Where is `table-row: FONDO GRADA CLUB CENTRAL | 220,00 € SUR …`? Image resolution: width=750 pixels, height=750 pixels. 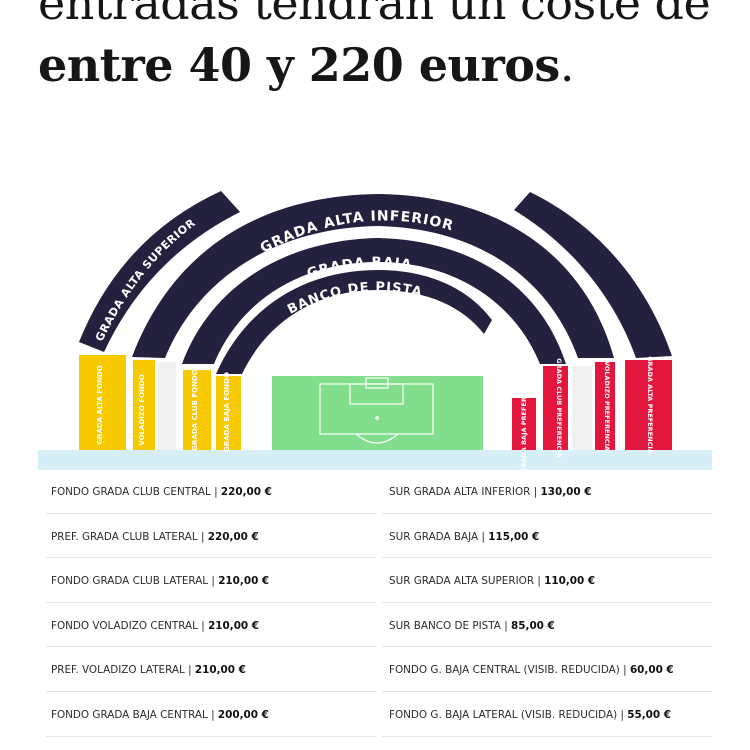
table-row: FONDO GRADA CLUB CENTRAL | 220,00 € SUR … is located at coordinates (375, 492).